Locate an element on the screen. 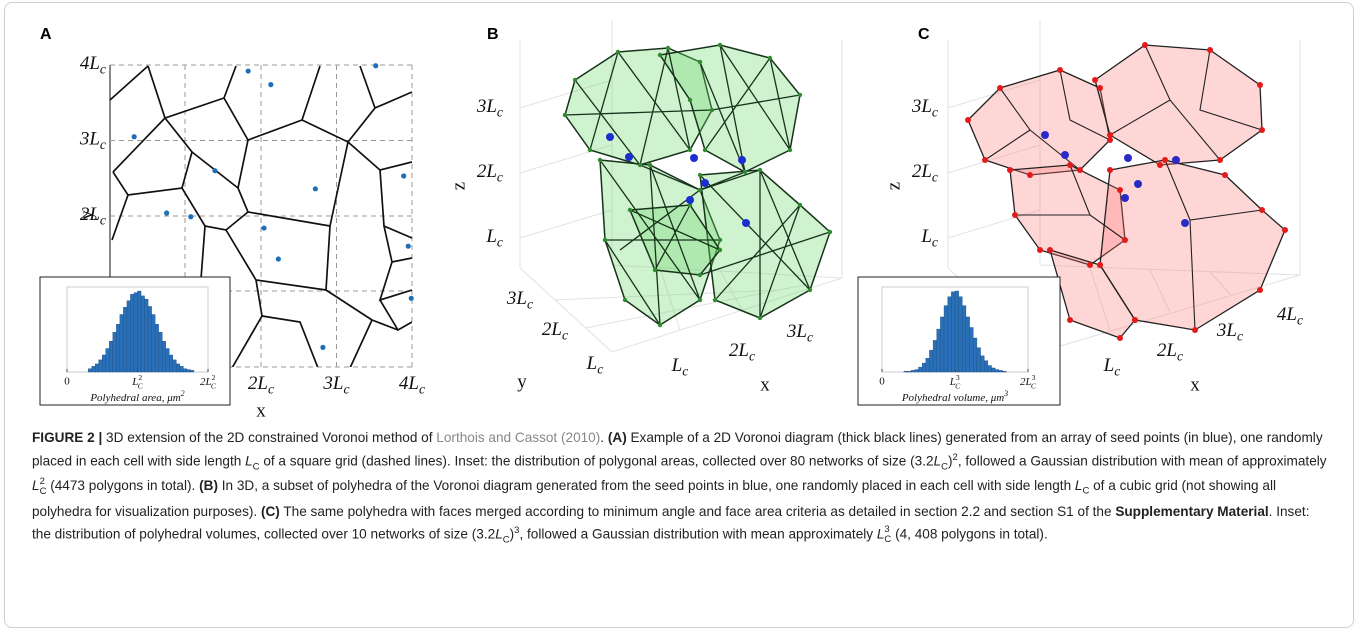 Image resolution: width=1360 pixels, height=641 pixels. citation-link: Lorthois and Cassot (2010) is located at coordinates (518, 437).